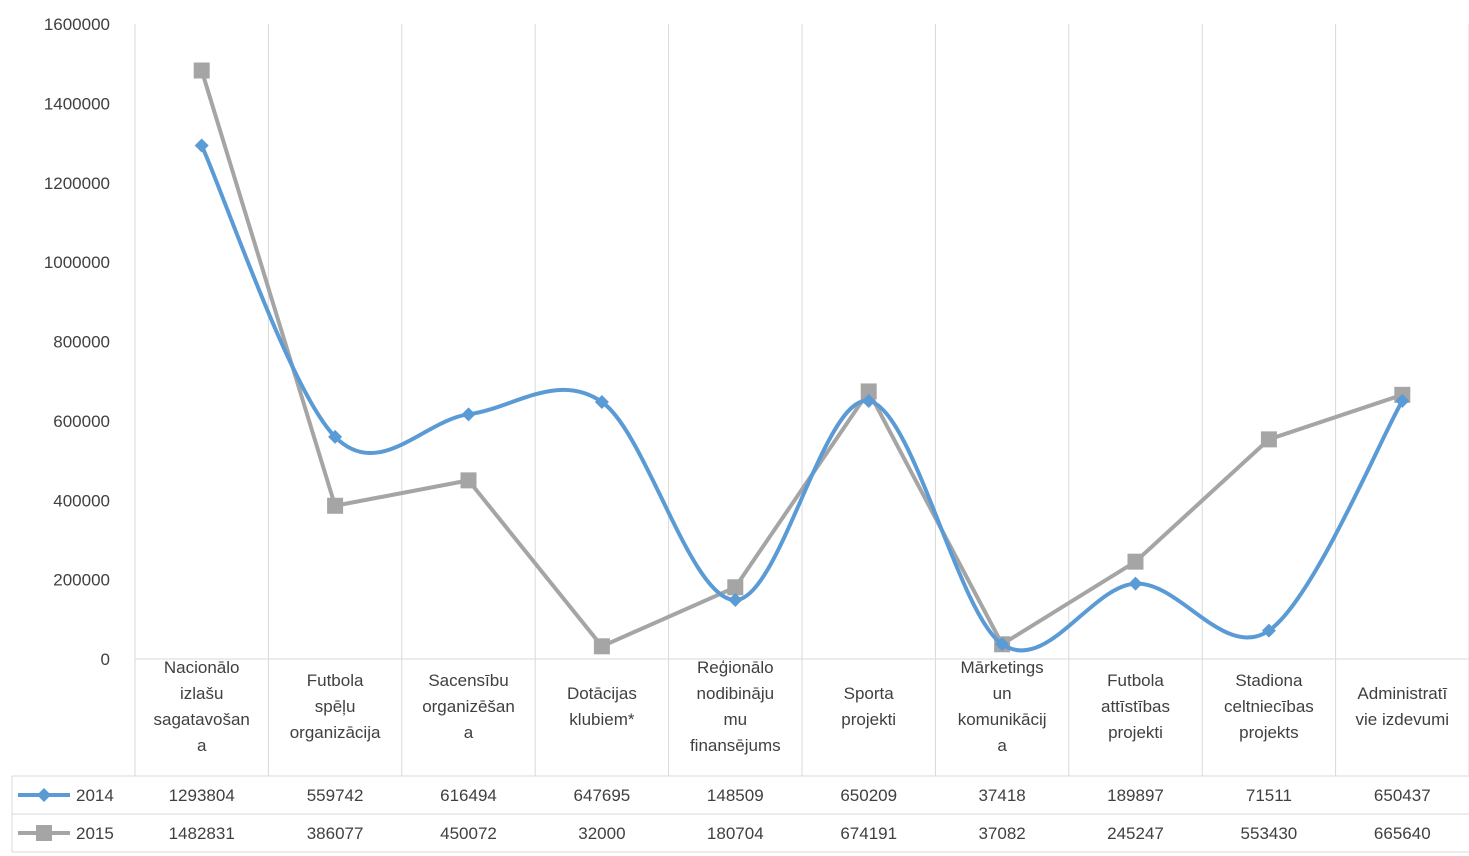 This screenshot has width=1469, height=856. What do you see at coordinates (468, 706) in the screenshot?
I see `category-label: organizēšan` at bounding box center [468, 706].